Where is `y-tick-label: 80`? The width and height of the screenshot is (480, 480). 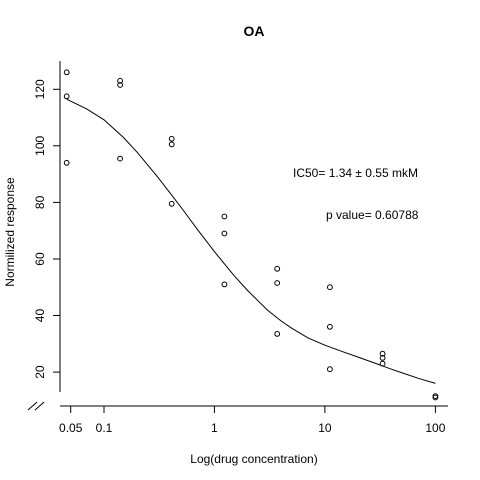
y-tick-label: 80 is located at coordinates (40, 202).